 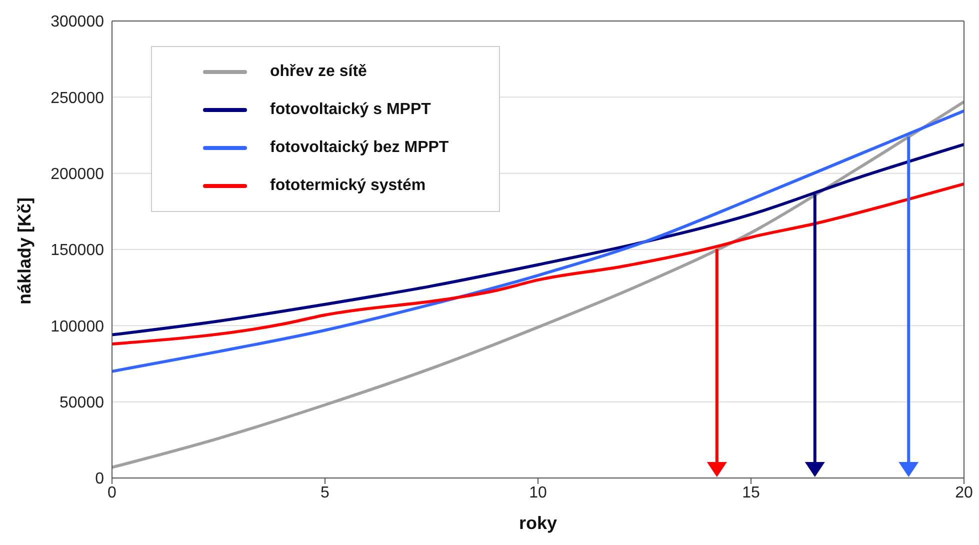 What do you see at coordinates (751, 493) in the screenshot?
I see `x-tick-label: 15` at bounding box center [751, 493].